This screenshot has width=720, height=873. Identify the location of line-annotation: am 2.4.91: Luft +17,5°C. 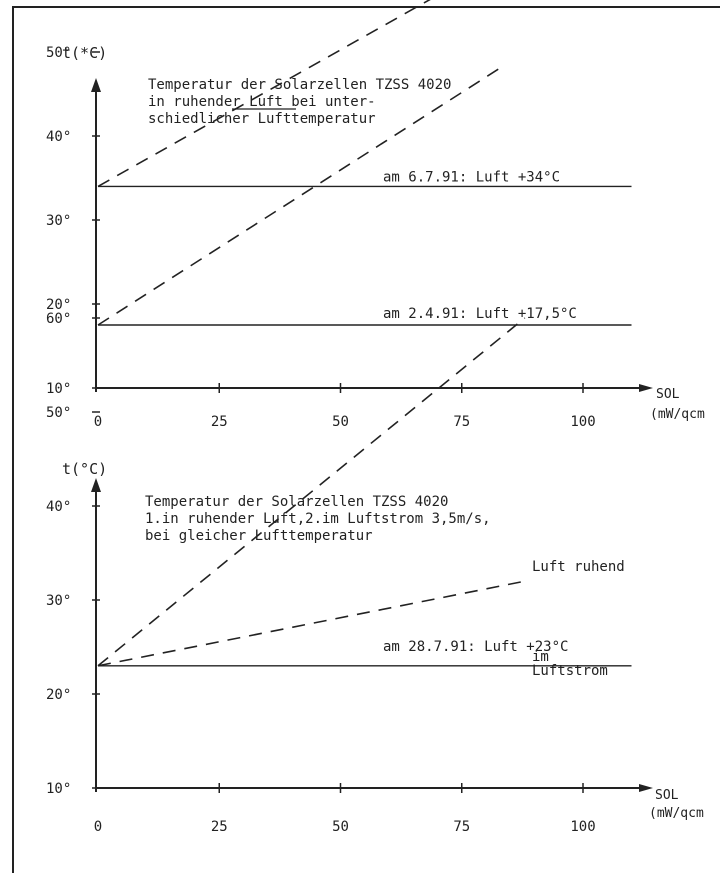
(480, 314).